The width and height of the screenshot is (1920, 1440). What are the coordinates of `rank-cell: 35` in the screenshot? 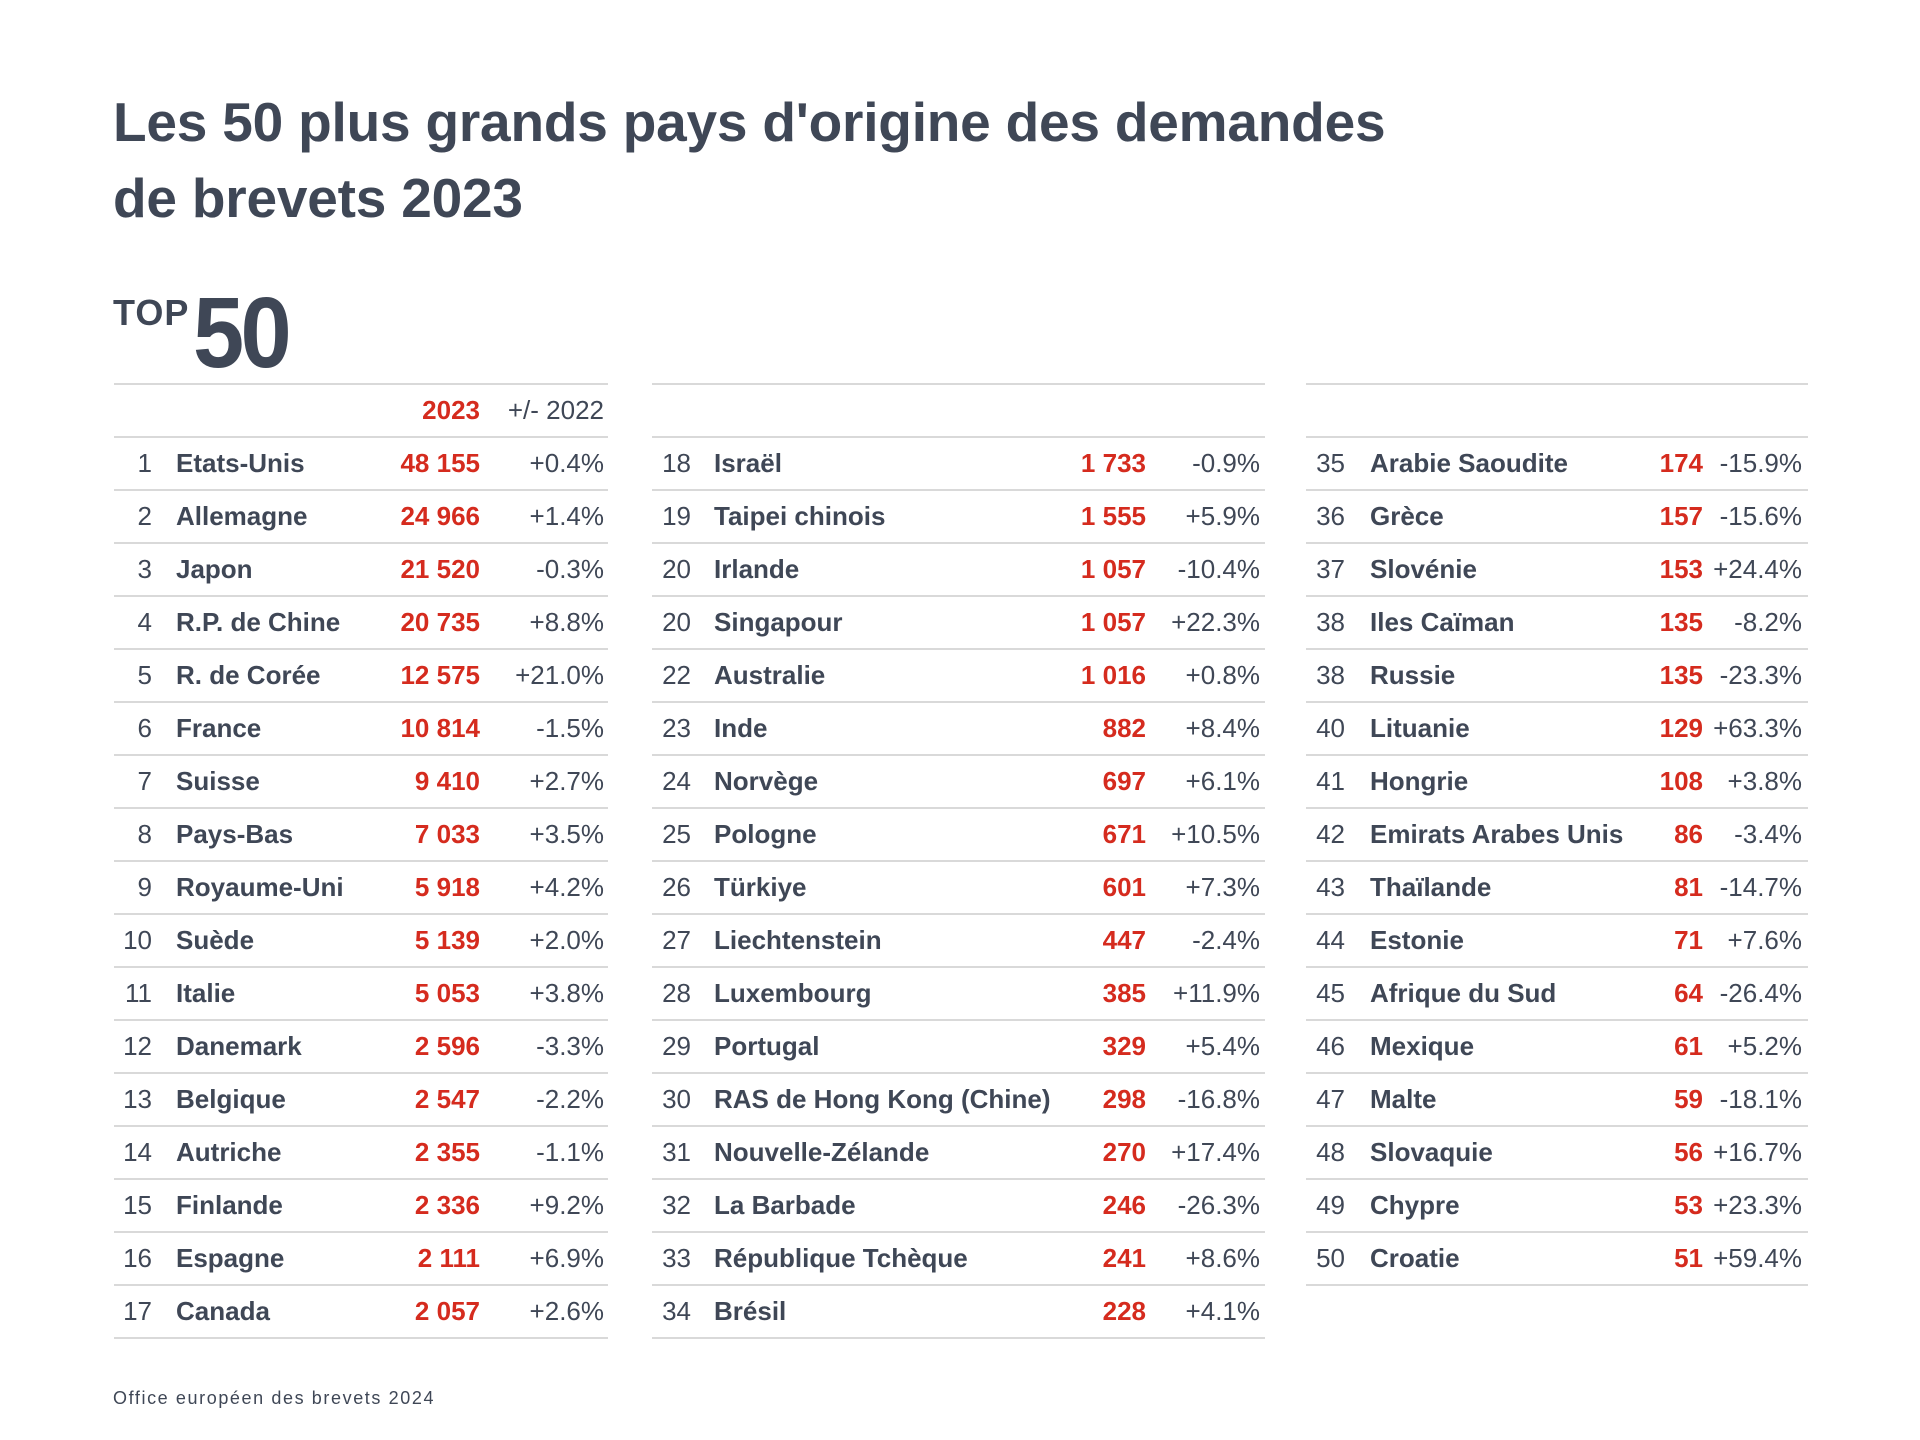 It's located at (1330, 463).